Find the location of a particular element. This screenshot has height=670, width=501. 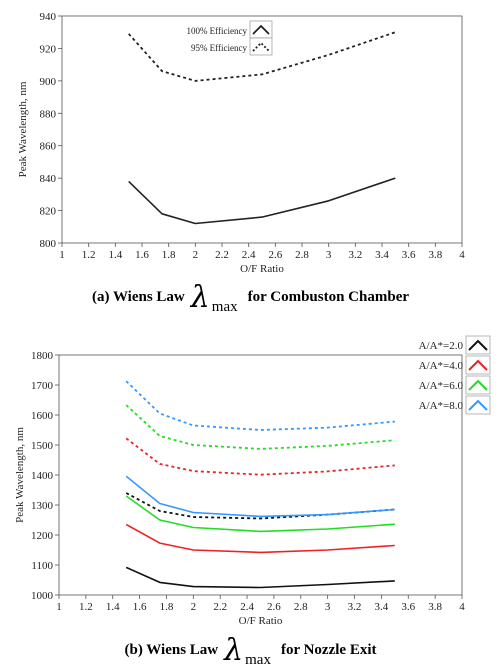

chart-a-x-tick-label: 3.6 is located at coordinates (409, 255).